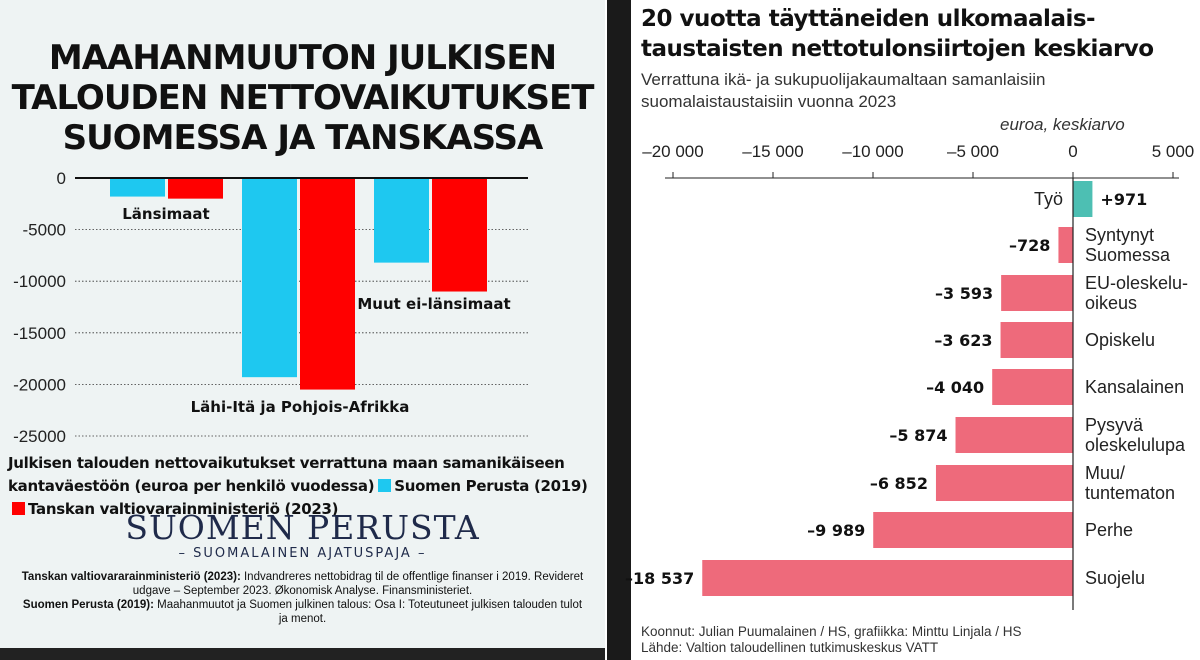  Describe the element at coordinates (1109, 530) in the screenshot. I see `category-label: Perhe` at that location.